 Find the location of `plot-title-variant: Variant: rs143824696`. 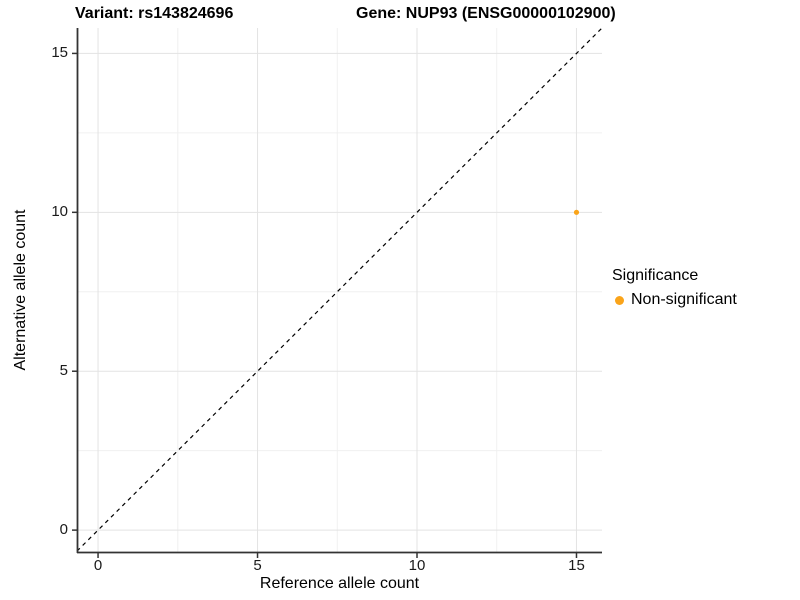

plot-title-variant: Variant: rs143824696 is located at coordinates (154, 13).